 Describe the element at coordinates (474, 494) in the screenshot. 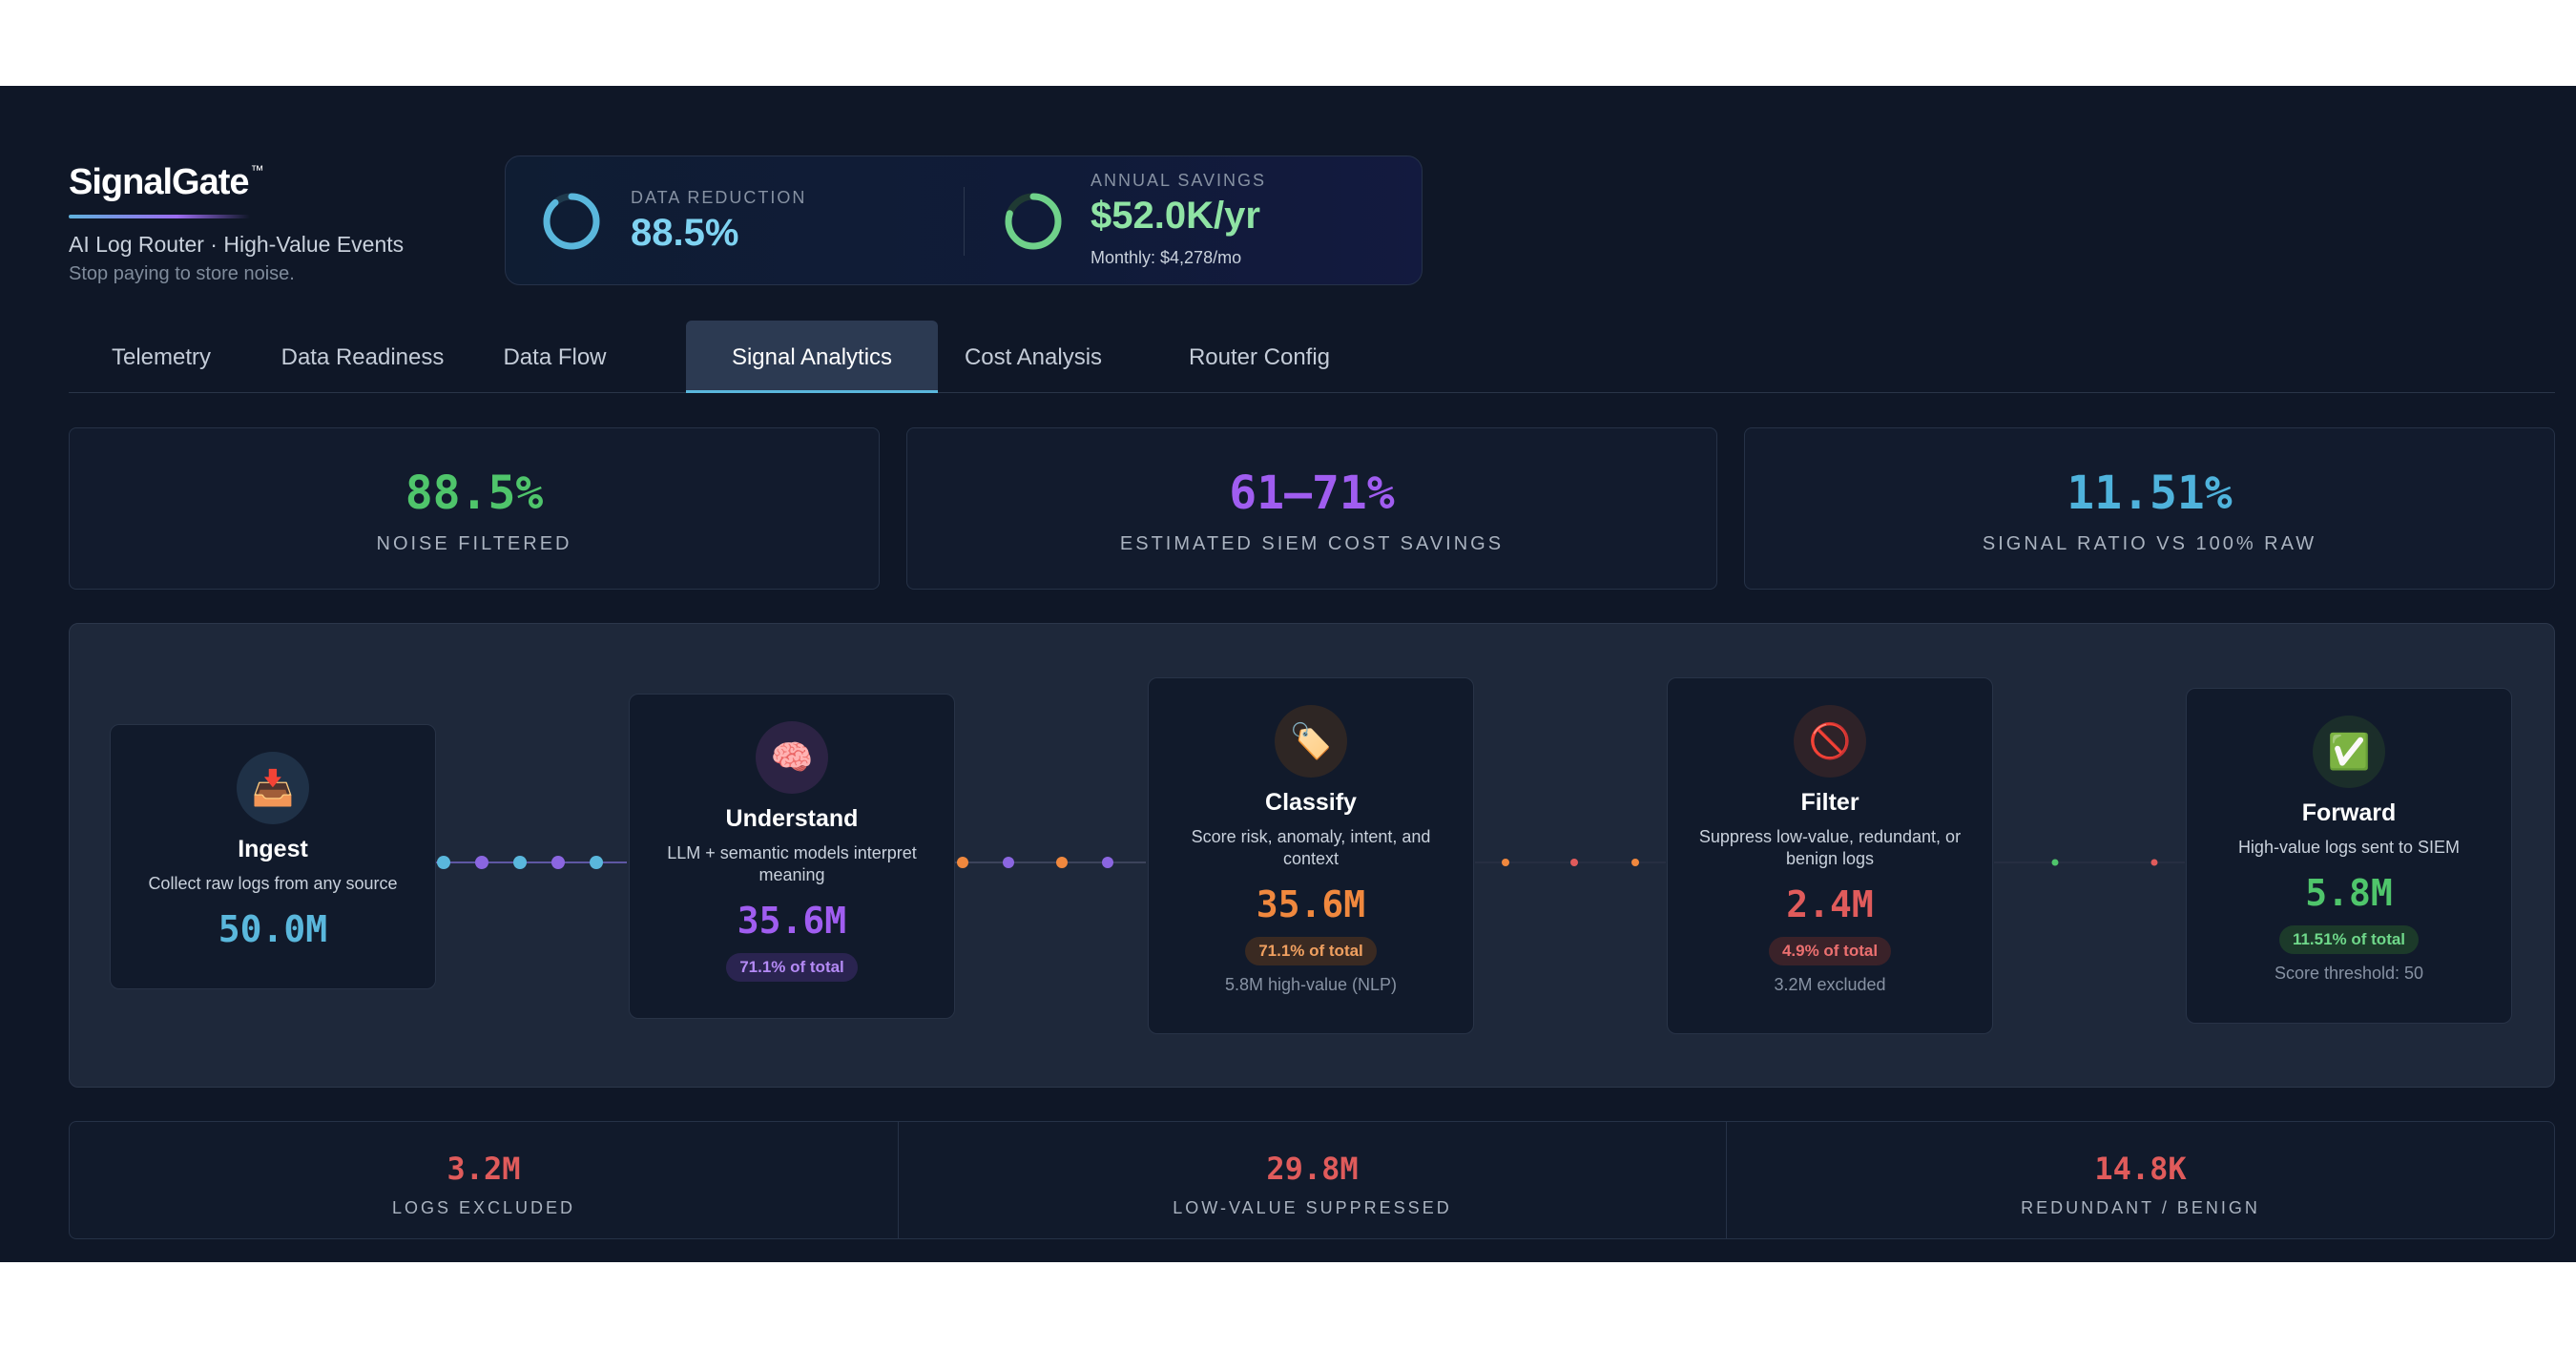

I see `stat-value: 88.5%` at that location.